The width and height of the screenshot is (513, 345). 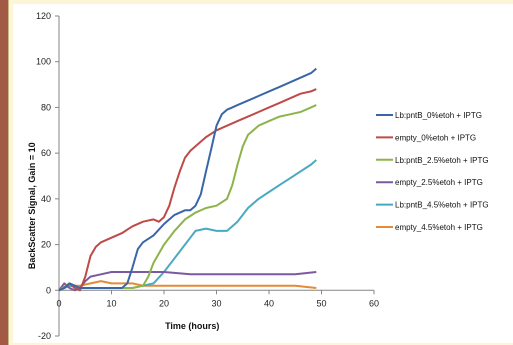 What do you see at coordinates (44, 336) in the screenshot?
I see `y-tick-label: -20` at bounding box center [44, 336].